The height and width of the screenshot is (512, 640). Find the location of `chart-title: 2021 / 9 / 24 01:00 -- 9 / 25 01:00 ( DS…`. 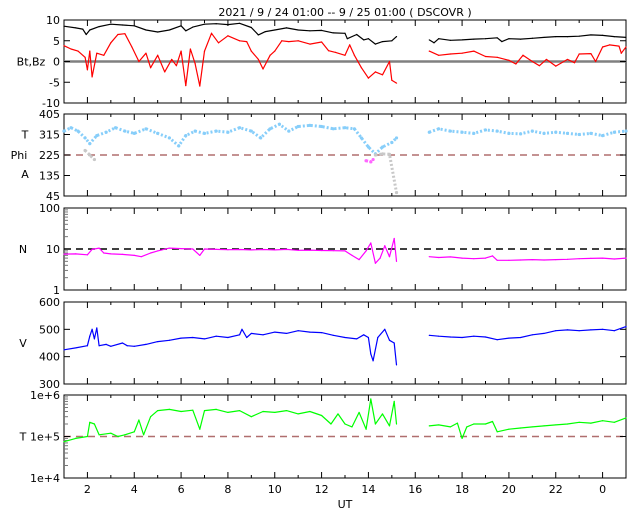

chart-title: 2021 / 9 / 24 01:00 -- 9 / 25 01:00 ( DS… is located at coordinates (344, 12).